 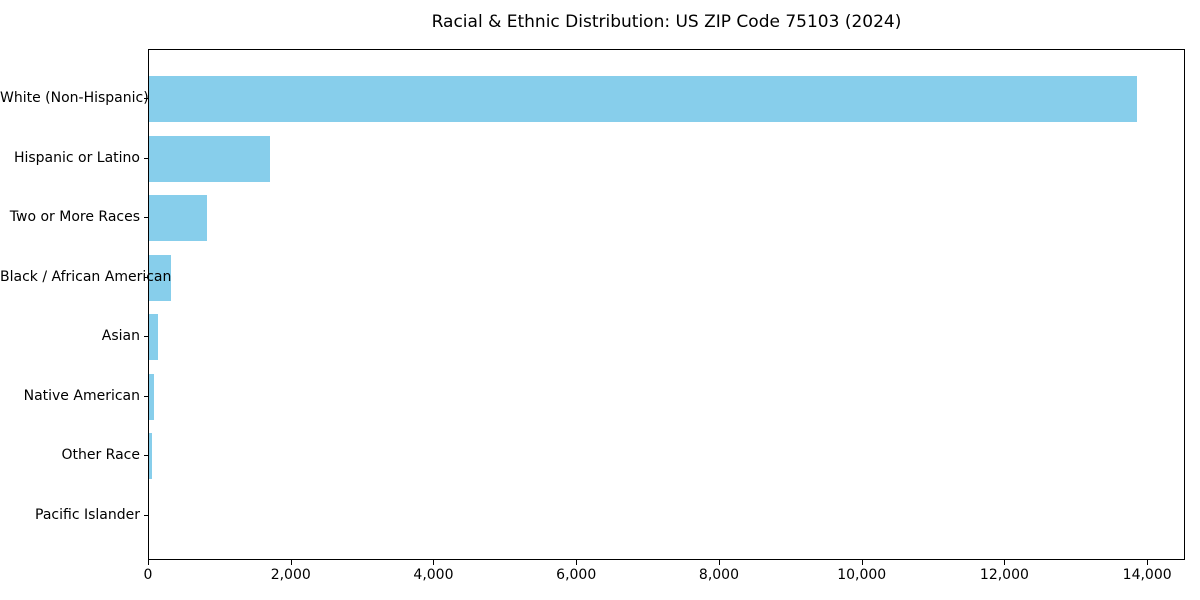 What do you see at coordinates (148, 575) in the screenshot?
I see `x-tick-label: 0` at bounding box center [148, 575].